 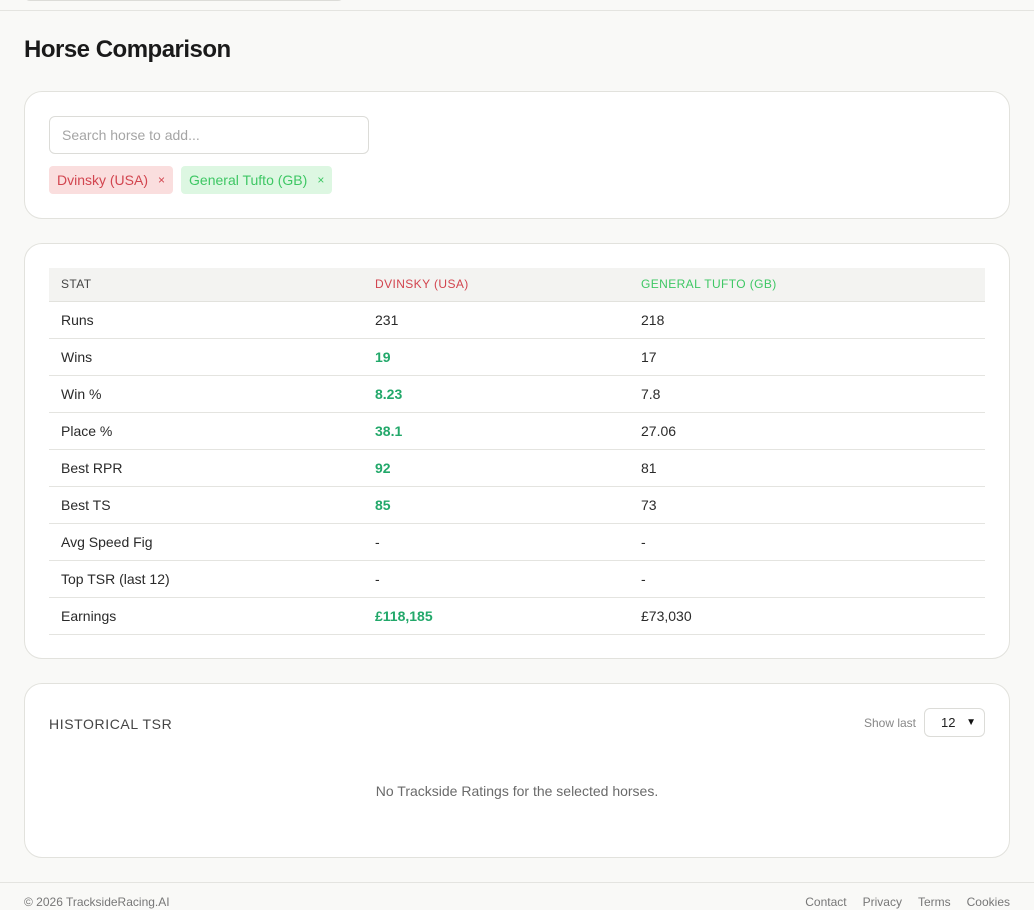 What do you see at coordinates (206, 285) in the screenshot?
I see `header-stat: STAT` at bounding box center [206, 285].